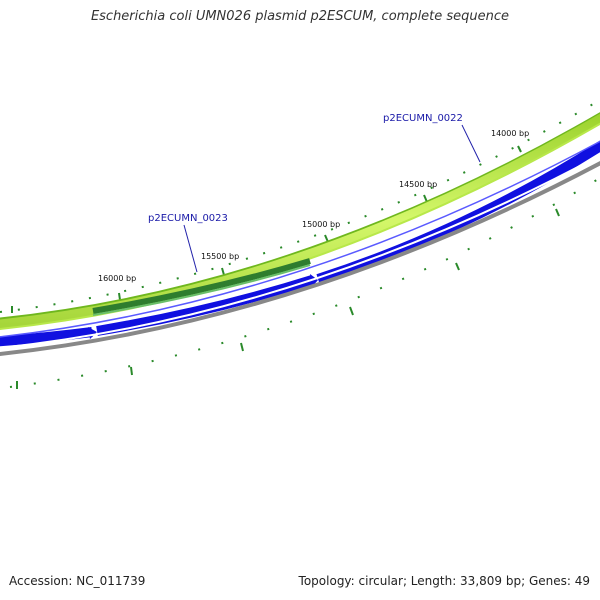 Image resolution: width=600 pixels, height=600 pixels. I want to click on blue-gene-band-left, so click(46, 337).